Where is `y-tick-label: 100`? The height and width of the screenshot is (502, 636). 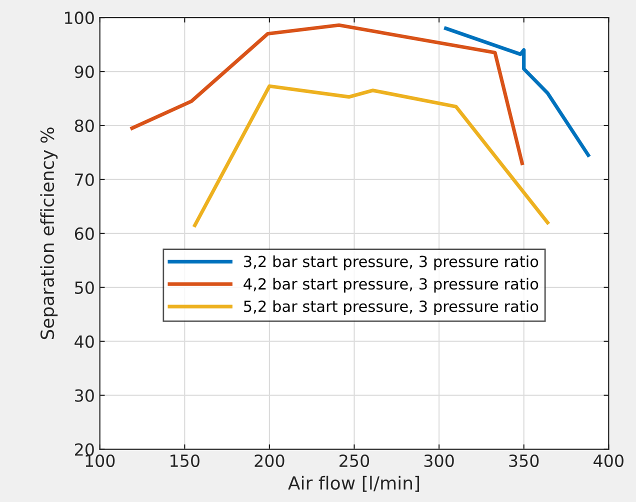 y-tick-label: 100 is located at coordinates (79, 18).